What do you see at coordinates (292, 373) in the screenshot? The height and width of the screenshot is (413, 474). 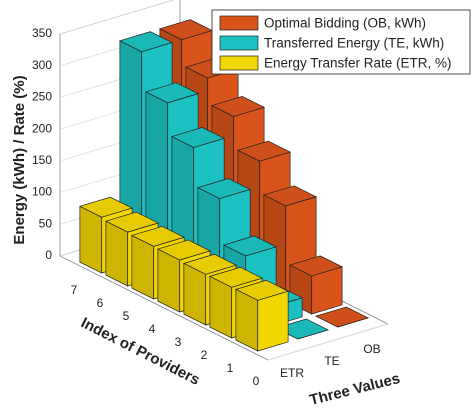 I see `y-tick-label: ETR` at bounding box center [292, 373].